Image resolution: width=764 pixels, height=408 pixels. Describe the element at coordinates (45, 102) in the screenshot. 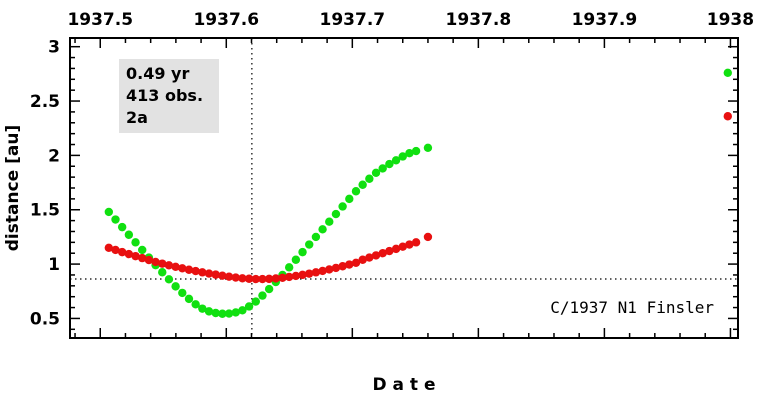

I see `y-tick-label: 2.5` at that location.